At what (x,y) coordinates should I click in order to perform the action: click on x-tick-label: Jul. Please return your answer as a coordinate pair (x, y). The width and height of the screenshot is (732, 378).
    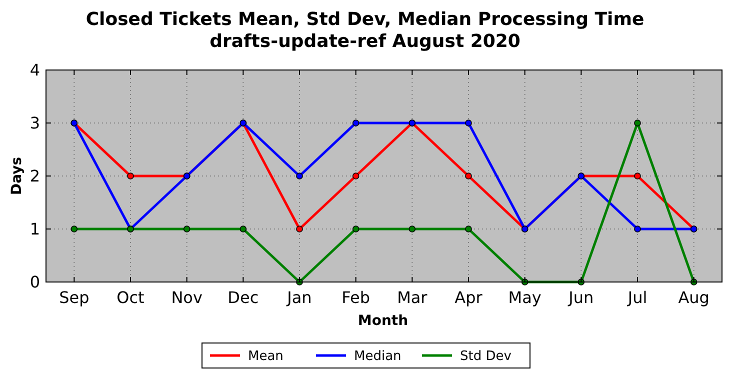
    Looking at the image, I should click on (637, 297).